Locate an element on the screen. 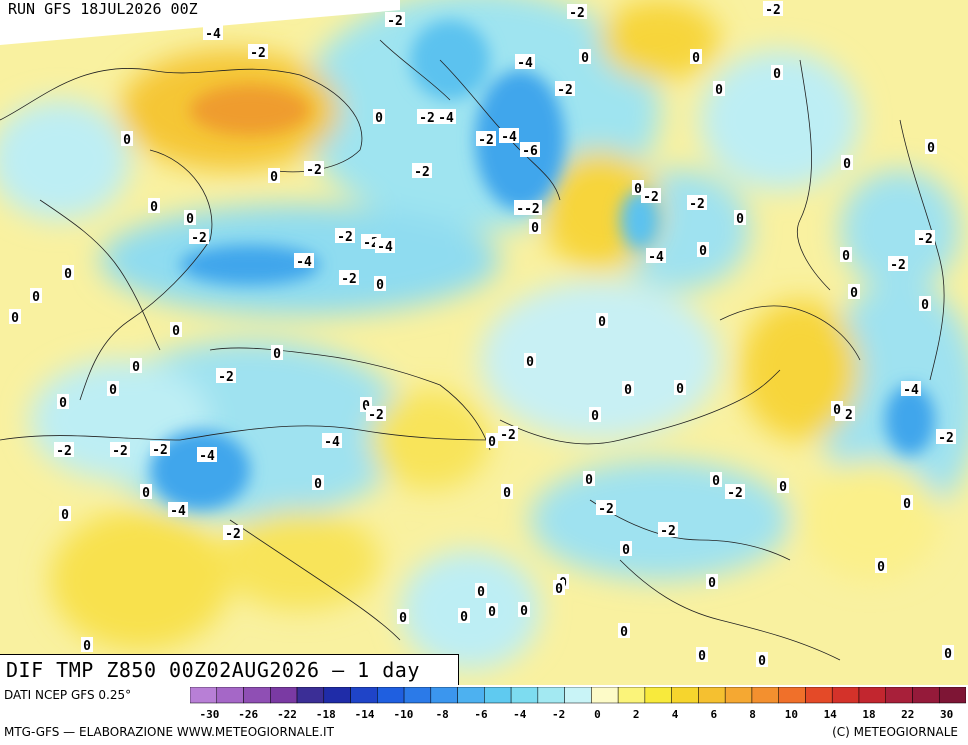  run-label: RUN GFS 18JUL2026 00Z is located at coordinates (103, 9).